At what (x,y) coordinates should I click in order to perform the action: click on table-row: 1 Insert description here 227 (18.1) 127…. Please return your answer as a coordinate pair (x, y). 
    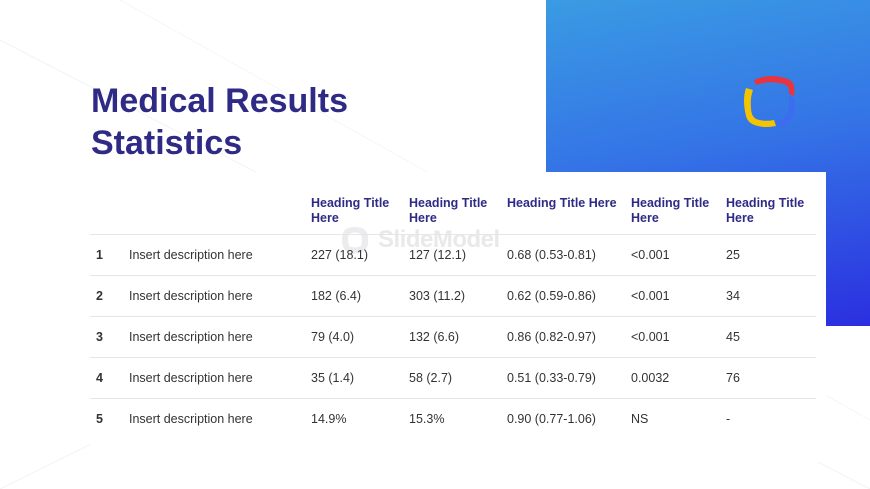
    Looking at the image, I should click on (453, 255).